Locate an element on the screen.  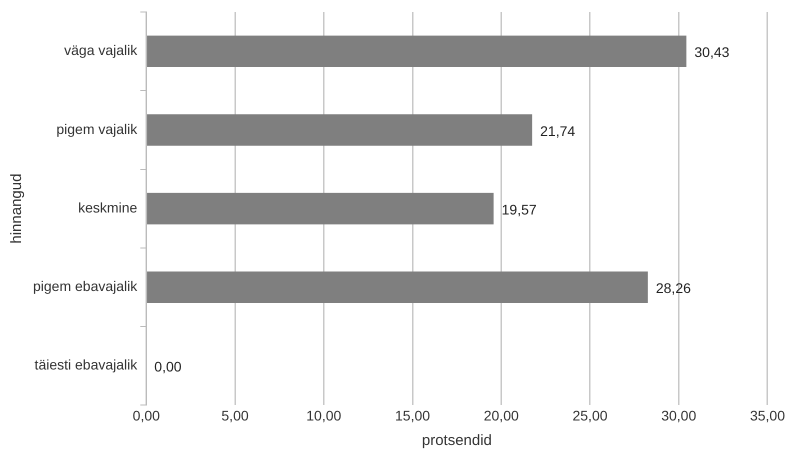
x-tick-label: 10,00 is located at coordinates (324, 415).